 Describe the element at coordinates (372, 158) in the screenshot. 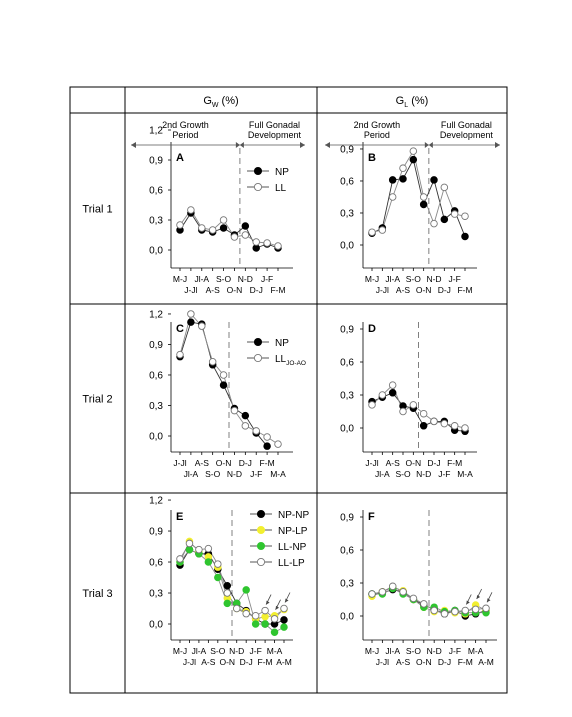

I see `panel-letter-B: B` at that location.